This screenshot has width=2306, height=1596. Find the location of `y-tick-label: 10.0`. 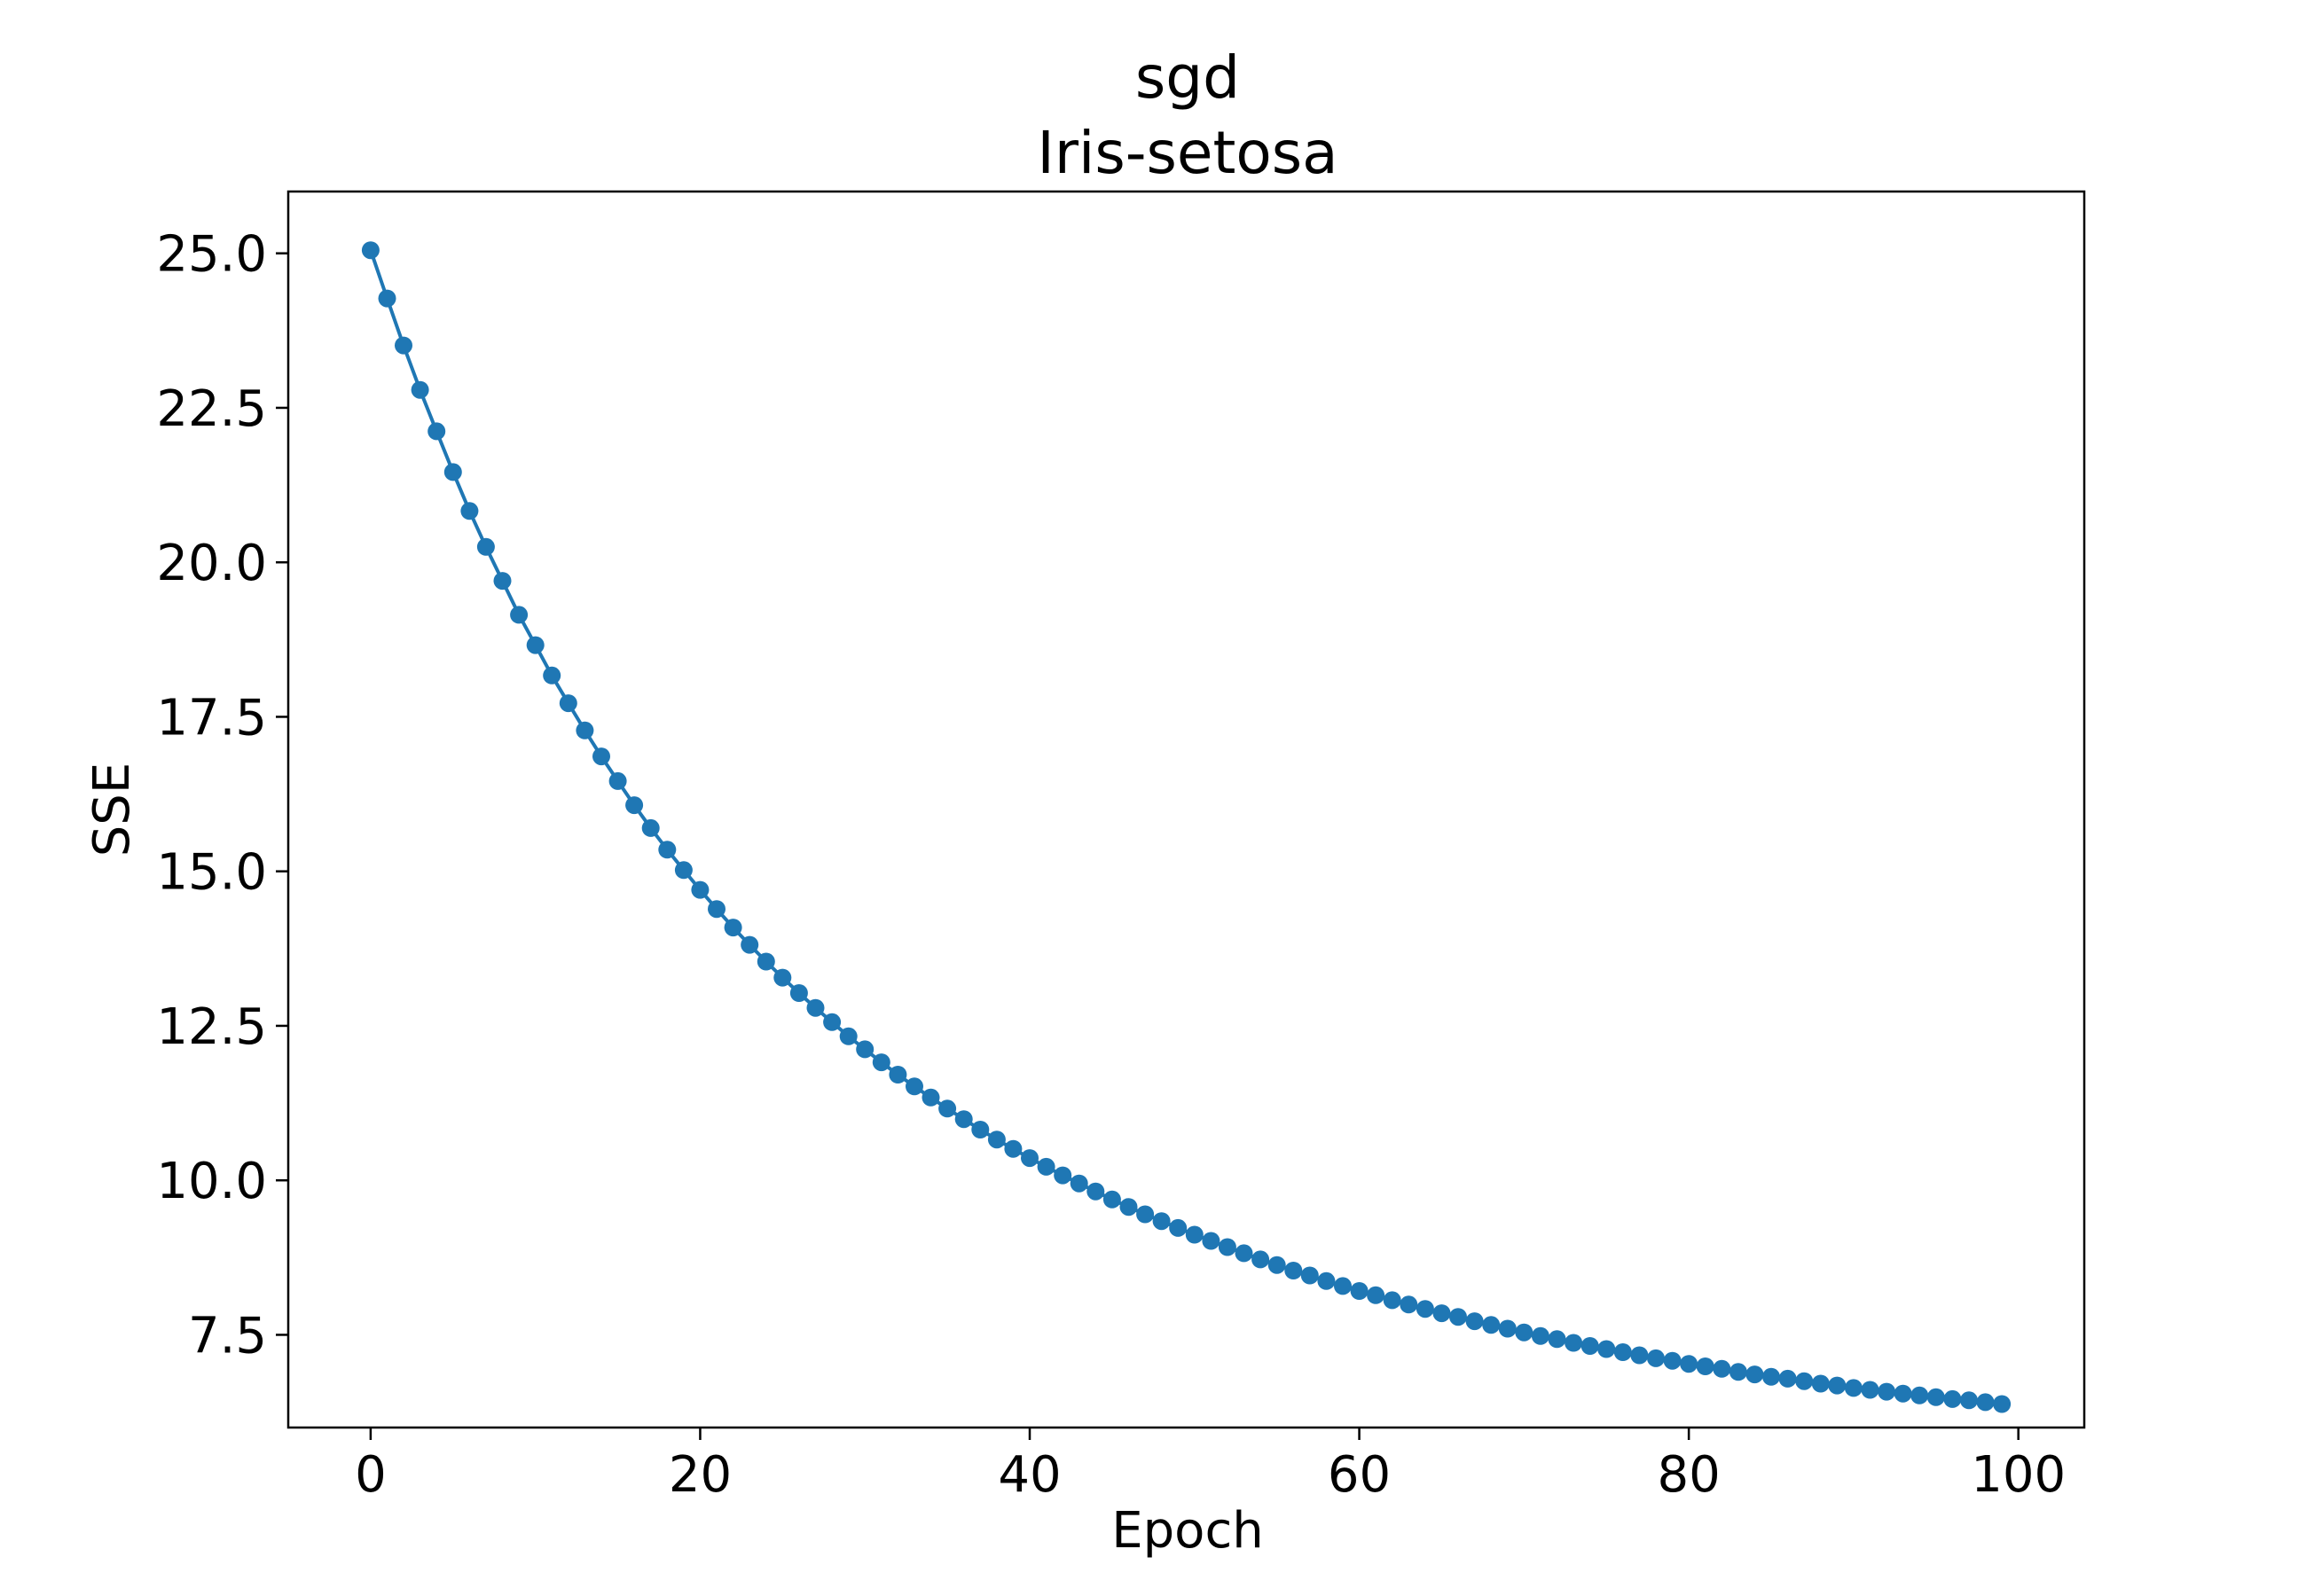

y-tick-label: 10.0 is located at coordinates (211, 1181).